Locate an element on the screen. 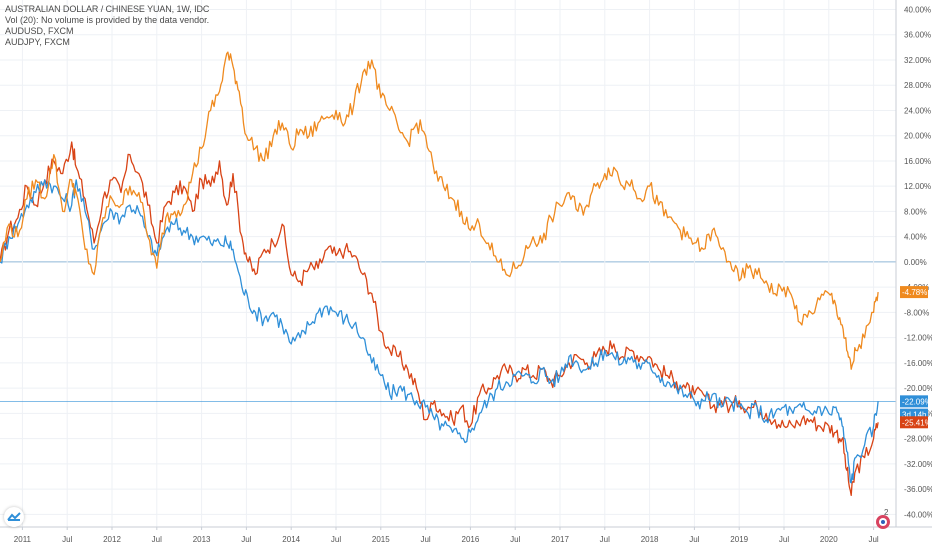  y-tick-label: -28.00% is located at coordinates (918, 439).